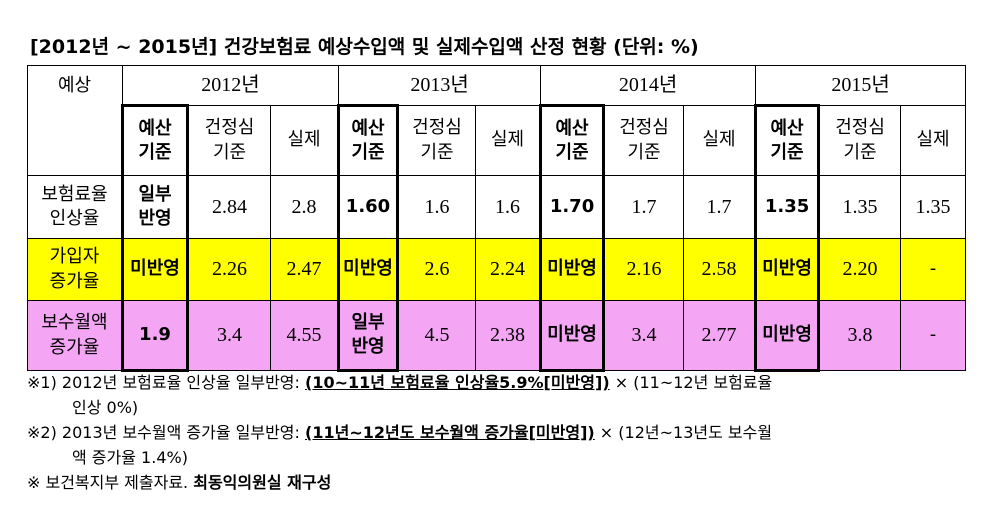  Describe the element at coordinates (399, 482) in the screenshot. I see `note-line: ※ 보건복지부 제출자료. 최동익의원실 재구성` at that location.